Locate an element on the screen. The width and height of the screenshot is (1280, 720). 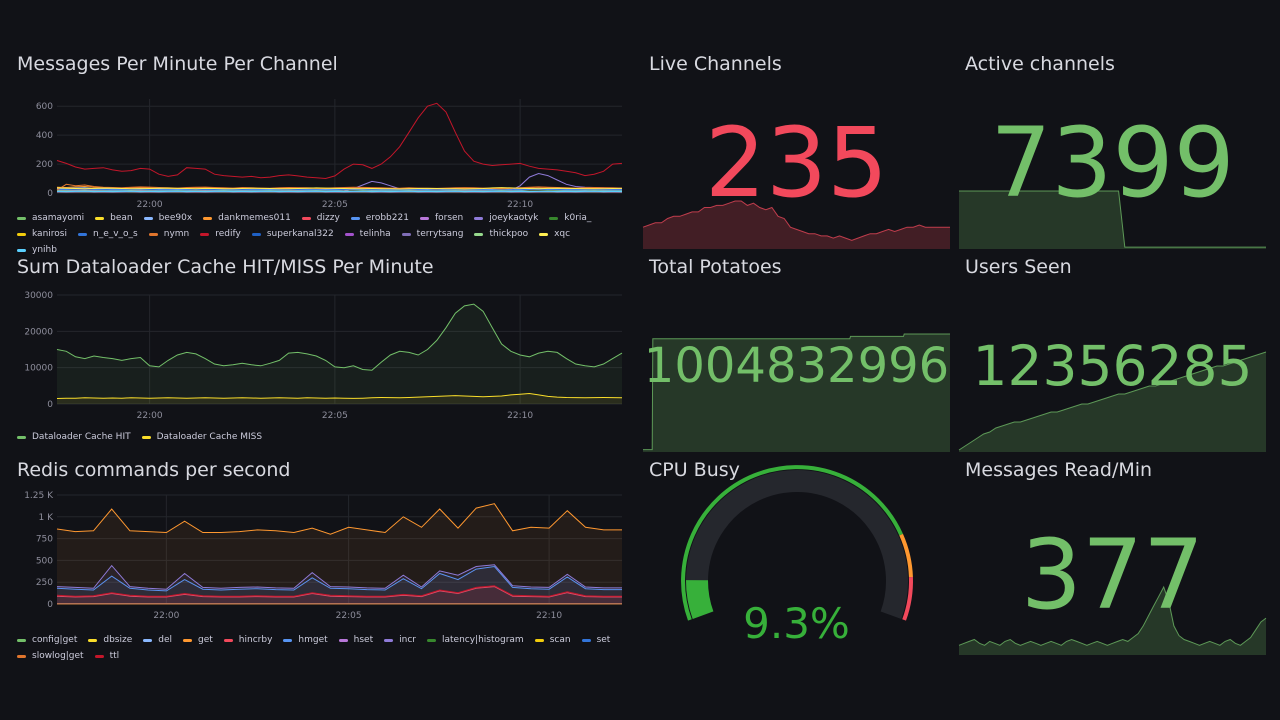
legend-item: del is located at coordinates (157, 640).